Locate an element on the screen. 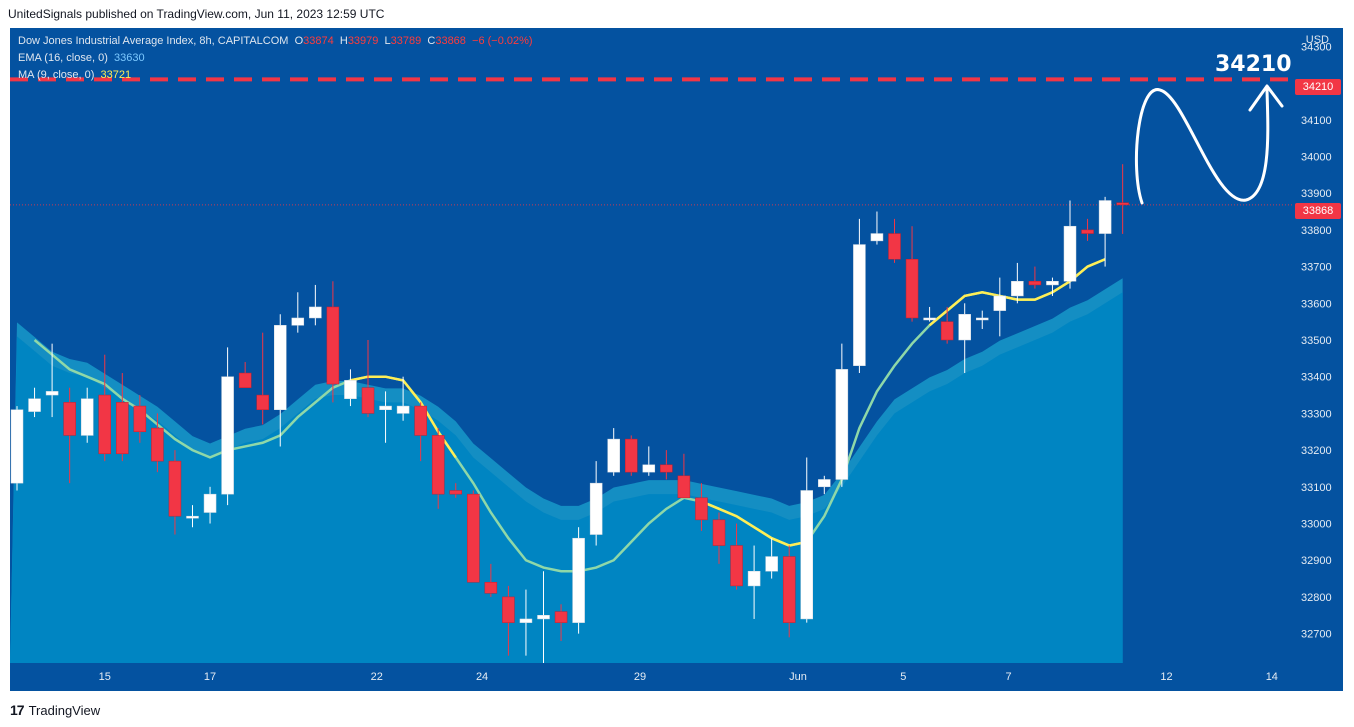 The height and width of the screenshot is (727, 1354). projection-arrow-path is located at coordinates (1202, 146).